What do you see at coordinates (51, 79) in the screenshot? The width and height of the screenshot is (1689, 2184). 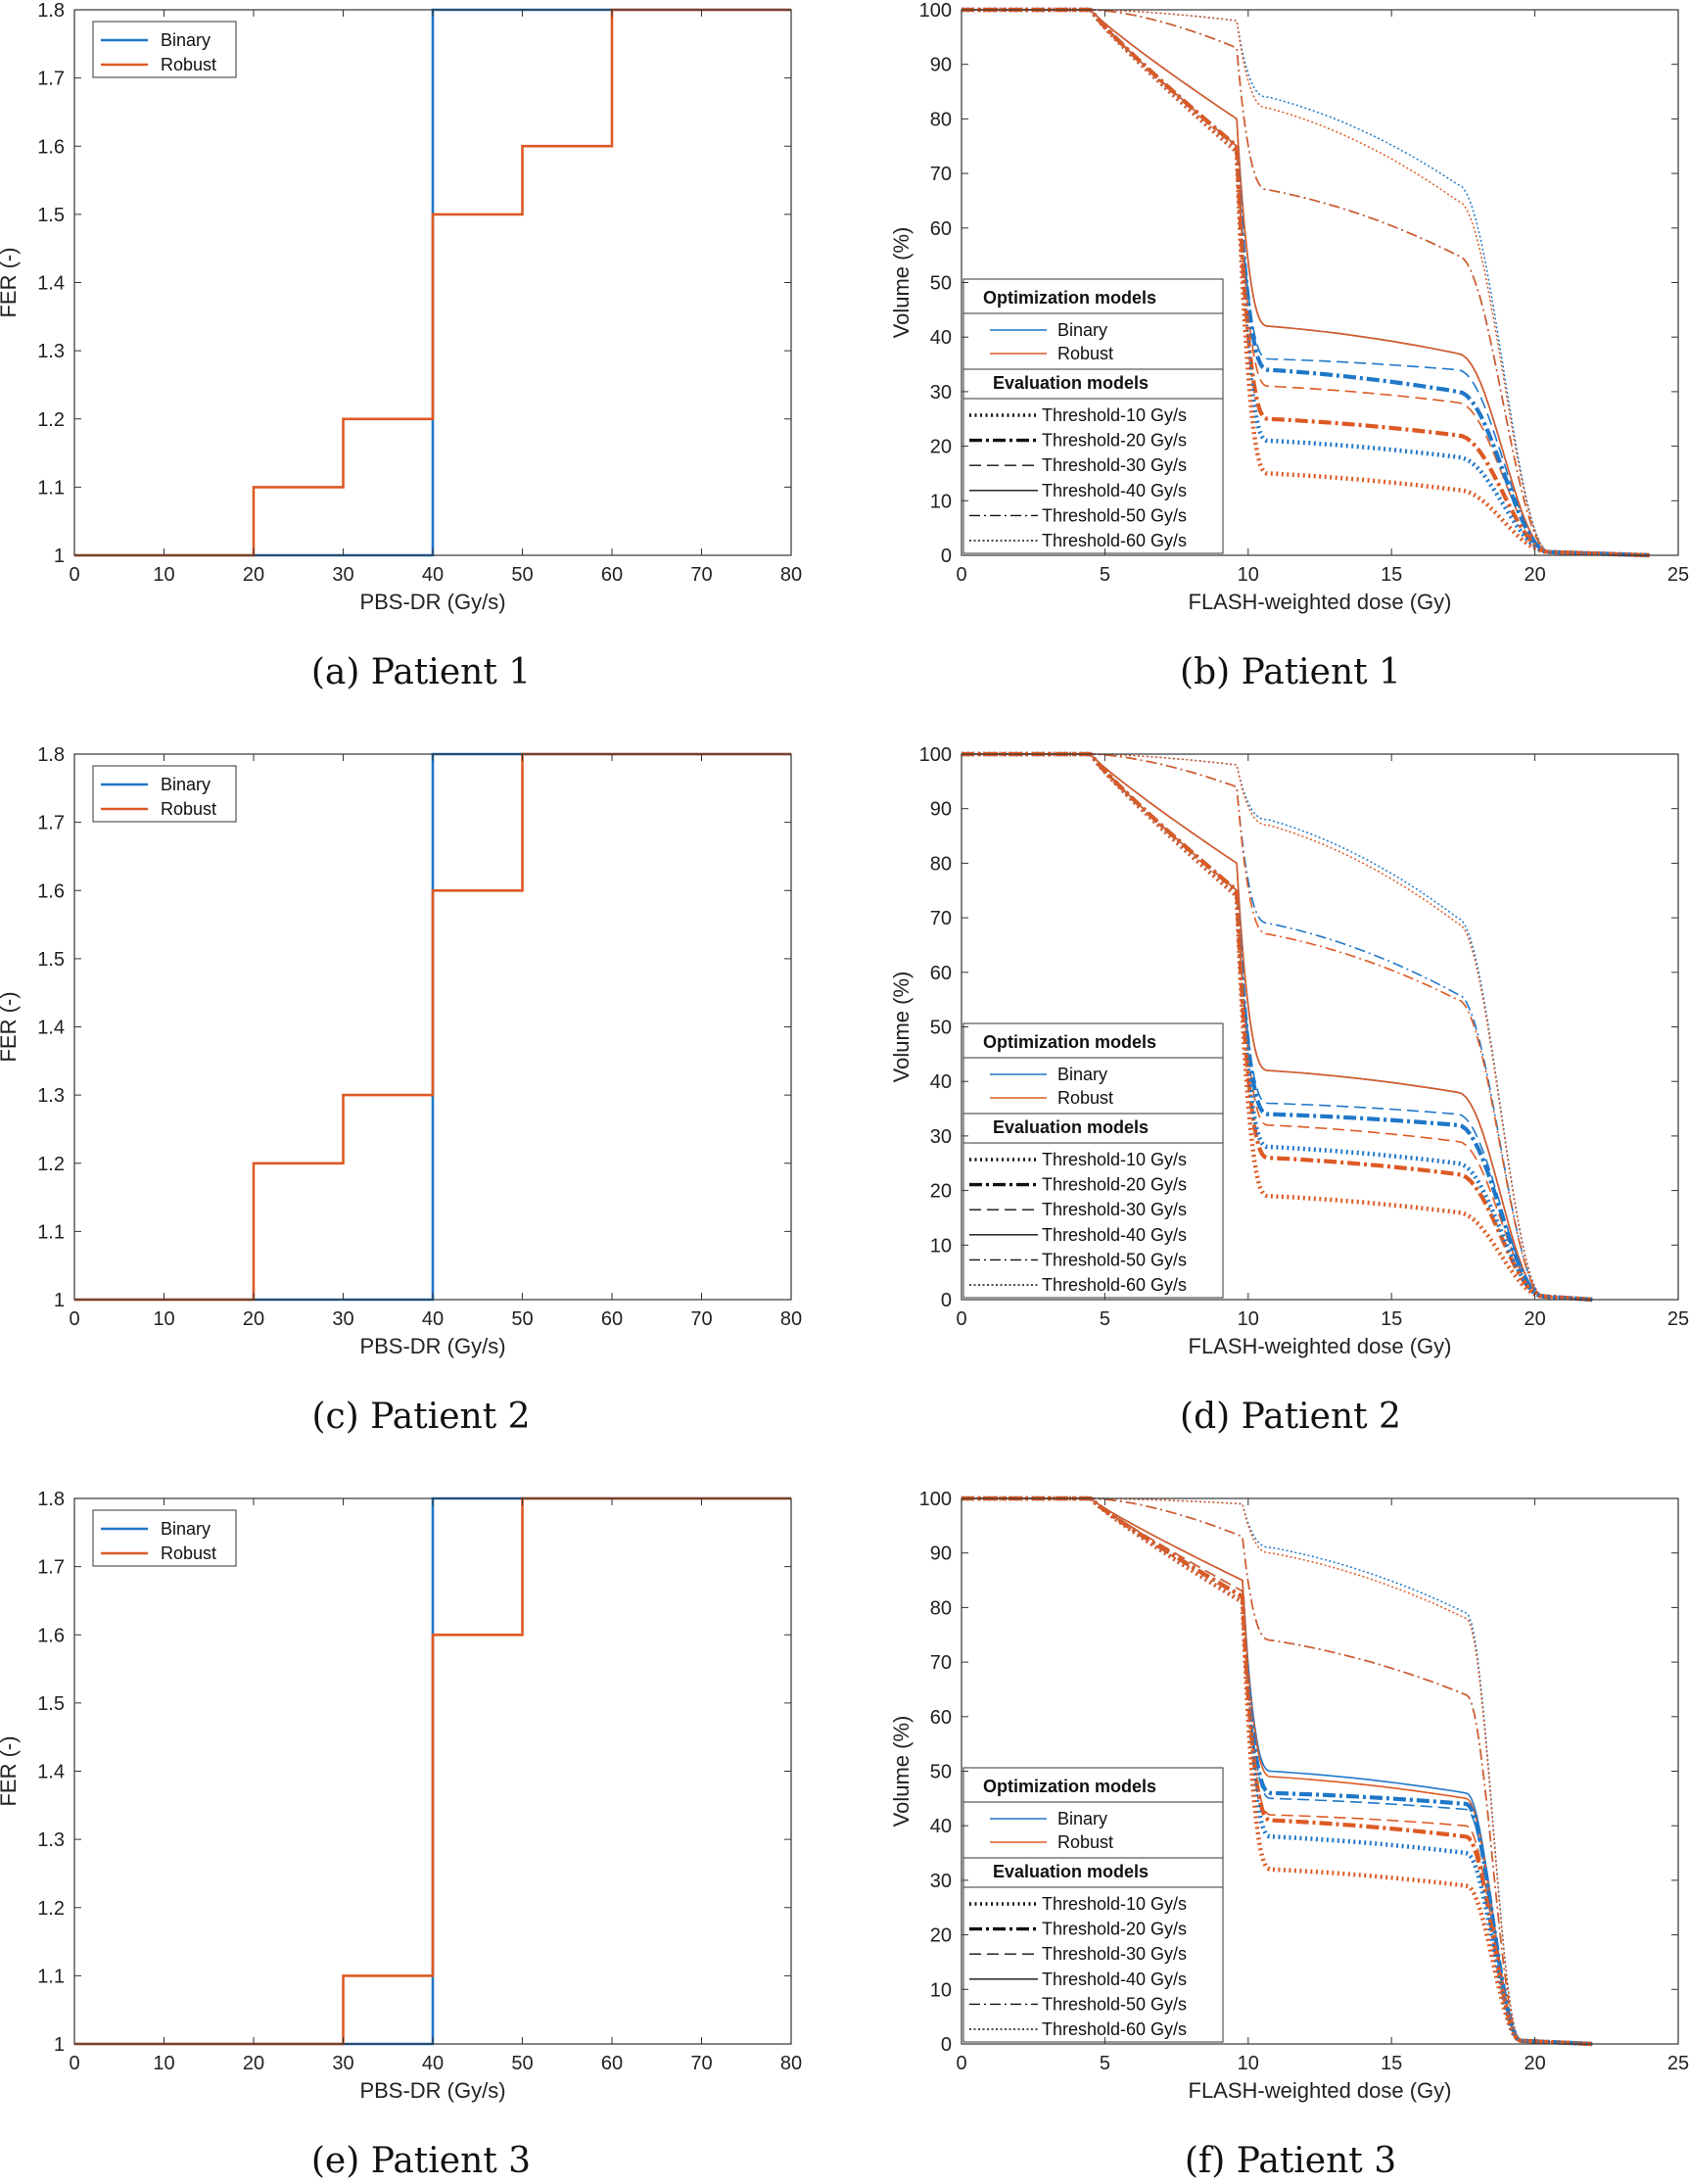 I see `y-tick-label: 1.7` at bounding box center [51, 79].